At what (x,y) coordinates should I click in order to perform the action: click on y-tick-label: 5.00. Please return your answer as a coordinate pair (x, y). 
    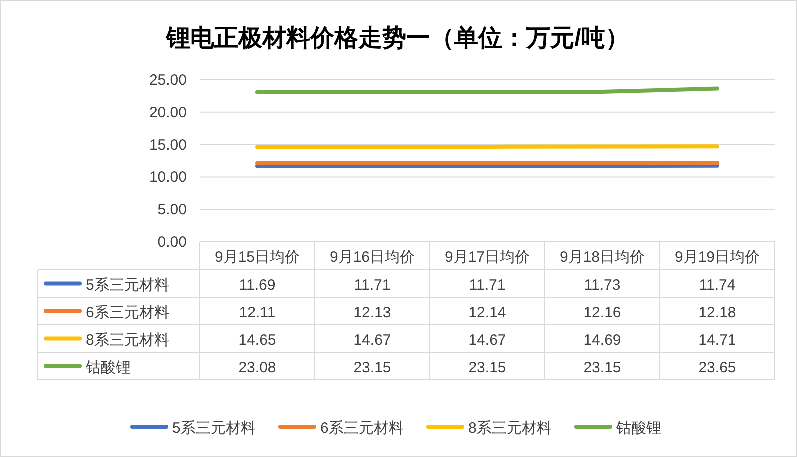
    Looking at the image, I should click on (172, 210).